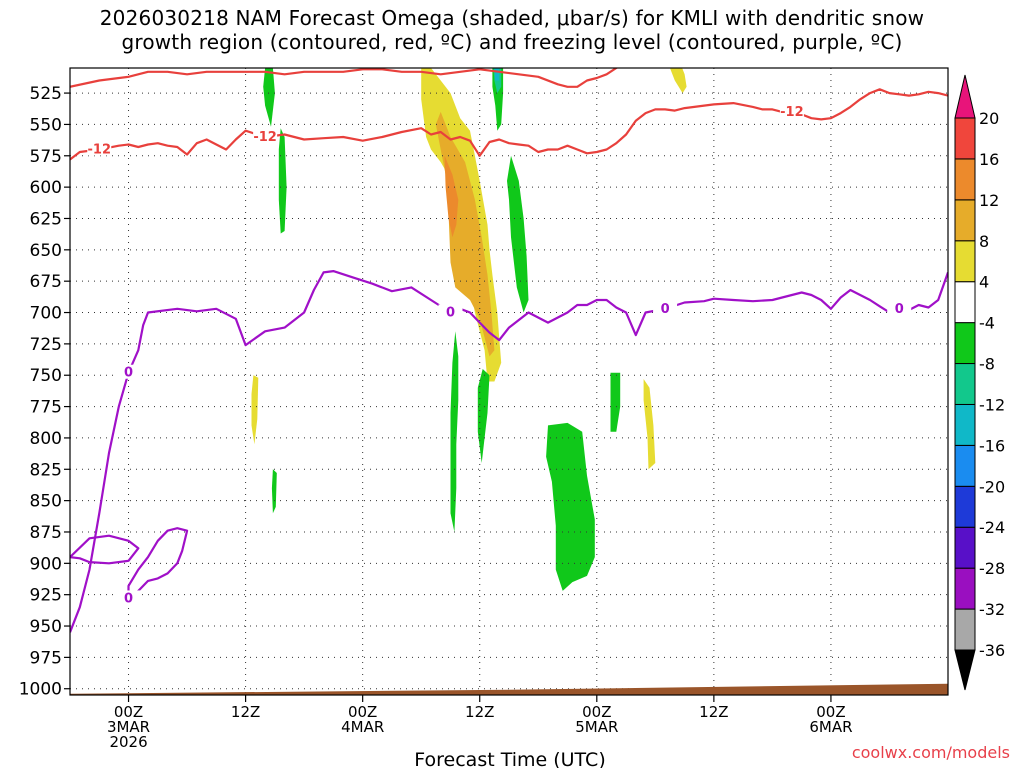 This screenshot has height=768, width=1024. I want to click on freezing-level-contour-loop, so click(158, 563).